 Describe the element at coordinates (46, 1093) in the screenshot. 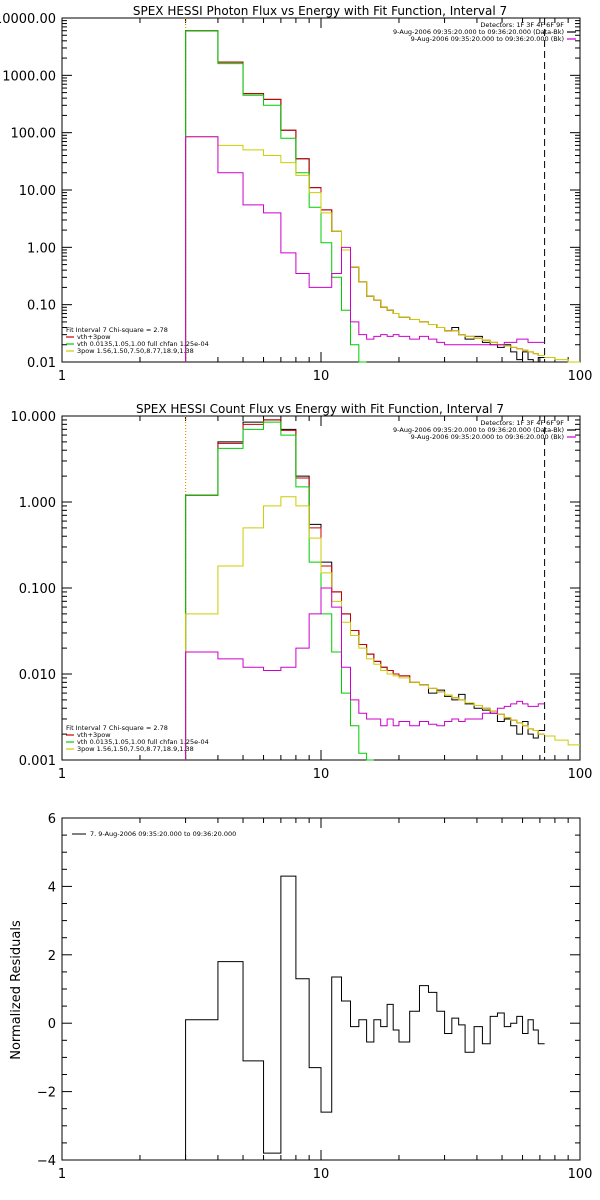

I see `y-tick-label: −2` at that location.